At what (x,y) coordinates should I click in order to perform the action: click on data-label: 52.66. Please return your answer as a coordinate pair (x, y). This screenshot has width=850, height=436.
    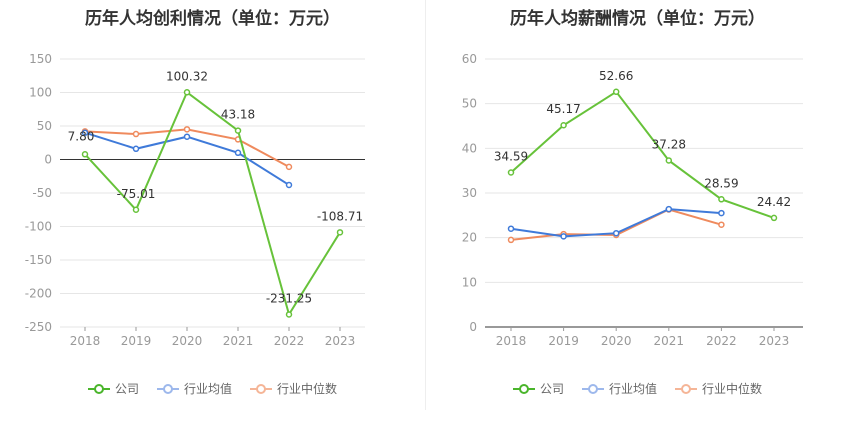
    Looking at the image, I should click on (616, 76).